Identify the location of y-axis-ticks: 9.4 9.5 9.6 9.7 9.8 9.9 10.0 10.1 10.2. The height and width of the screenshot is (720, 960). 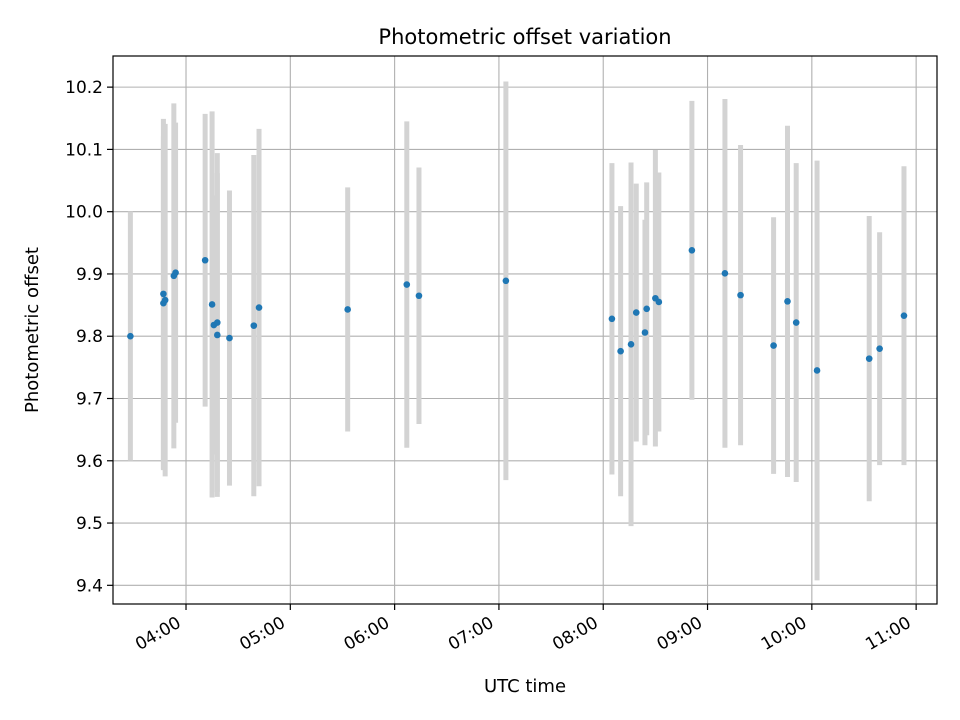
(89, 337).